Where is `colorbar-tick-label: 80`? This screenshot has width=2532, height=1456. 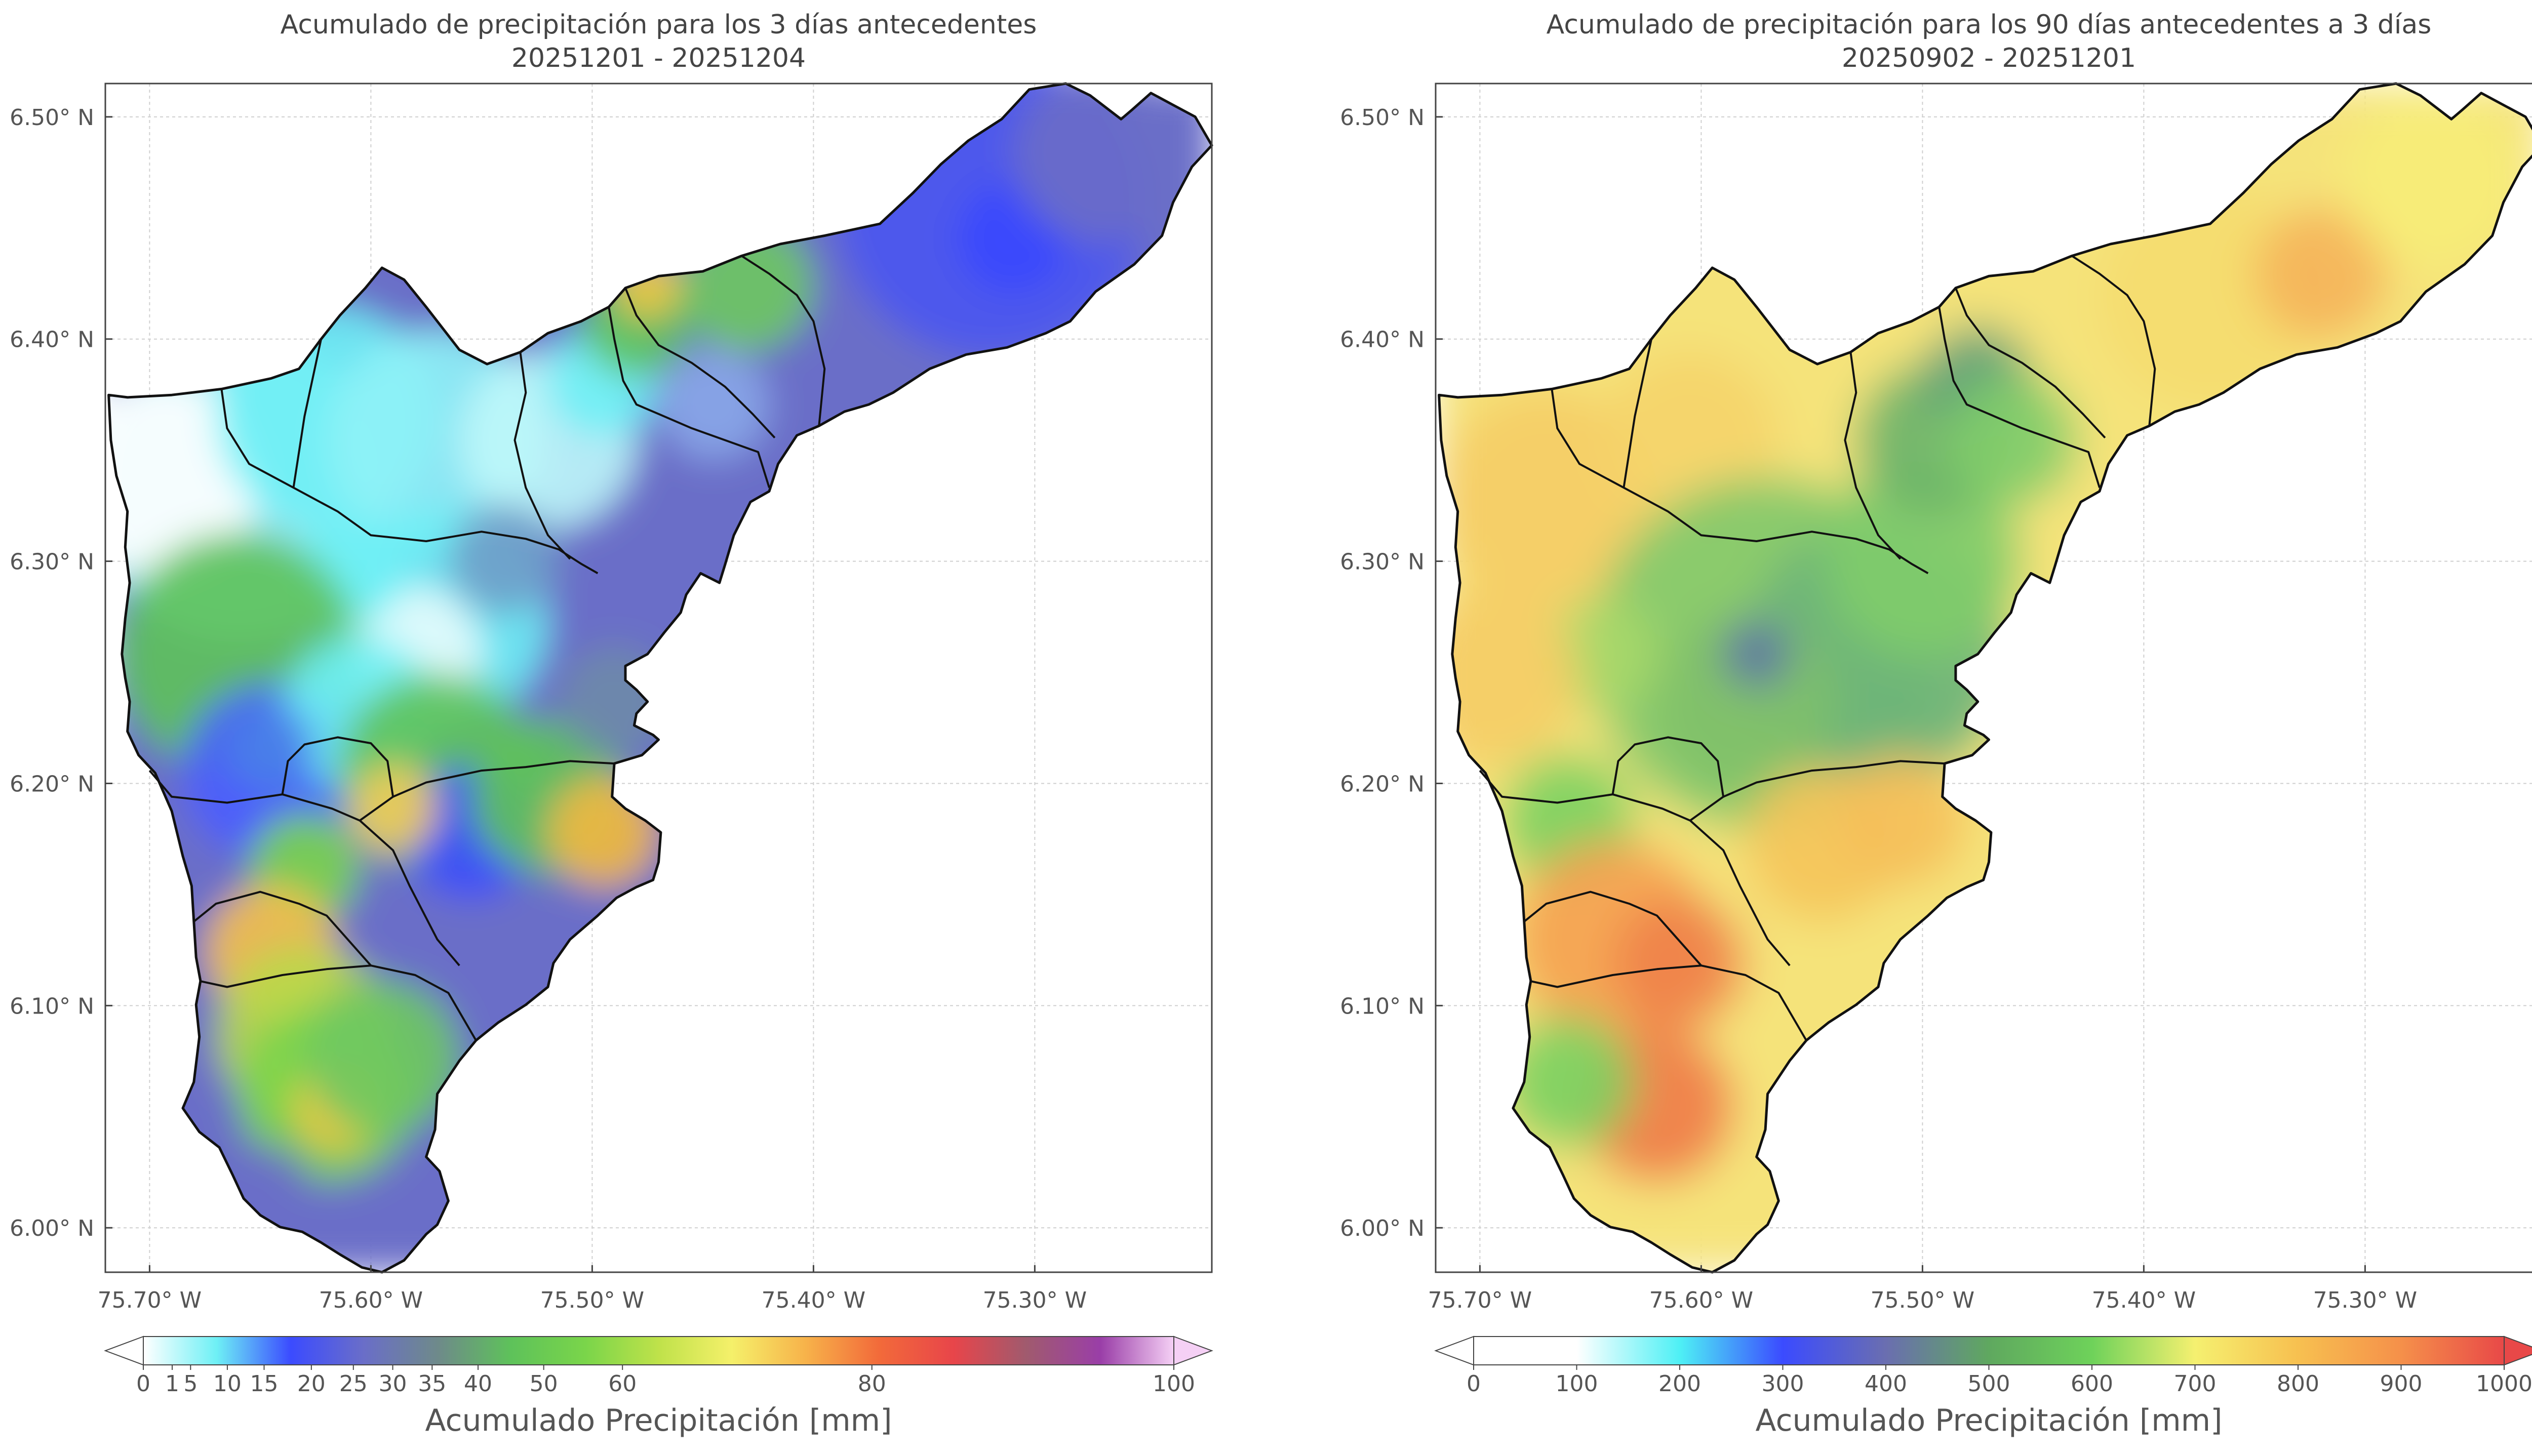 colorbar-tick-label: 80 is located at coordinates (872, 1384).